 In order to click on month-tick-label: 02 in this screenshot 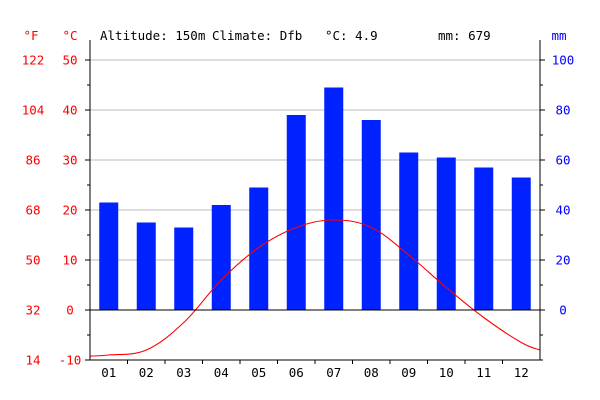, I will do `click(146, 372)`.